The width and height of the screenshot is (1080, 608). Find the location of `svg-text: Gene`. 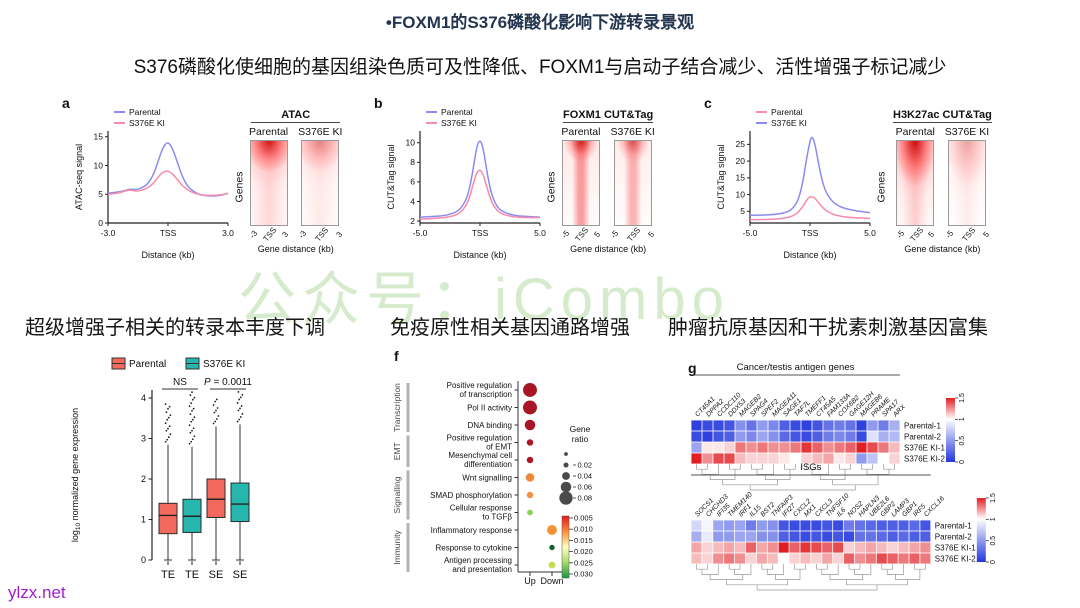

svg-text: Gene is located at coordinates (580, 429).